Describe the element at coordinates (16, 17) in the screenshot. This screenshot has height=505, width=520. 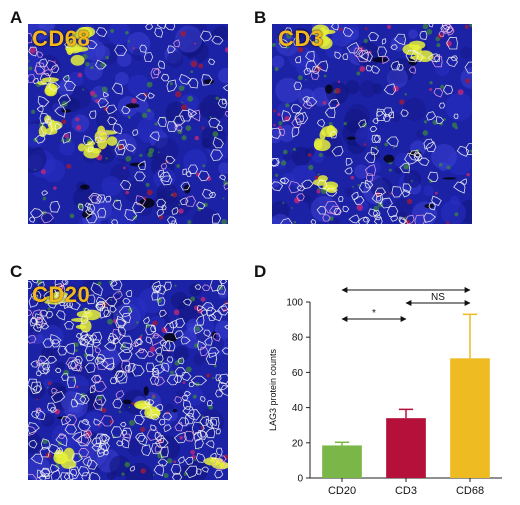
I see `panel-letter-a: A` at that location.